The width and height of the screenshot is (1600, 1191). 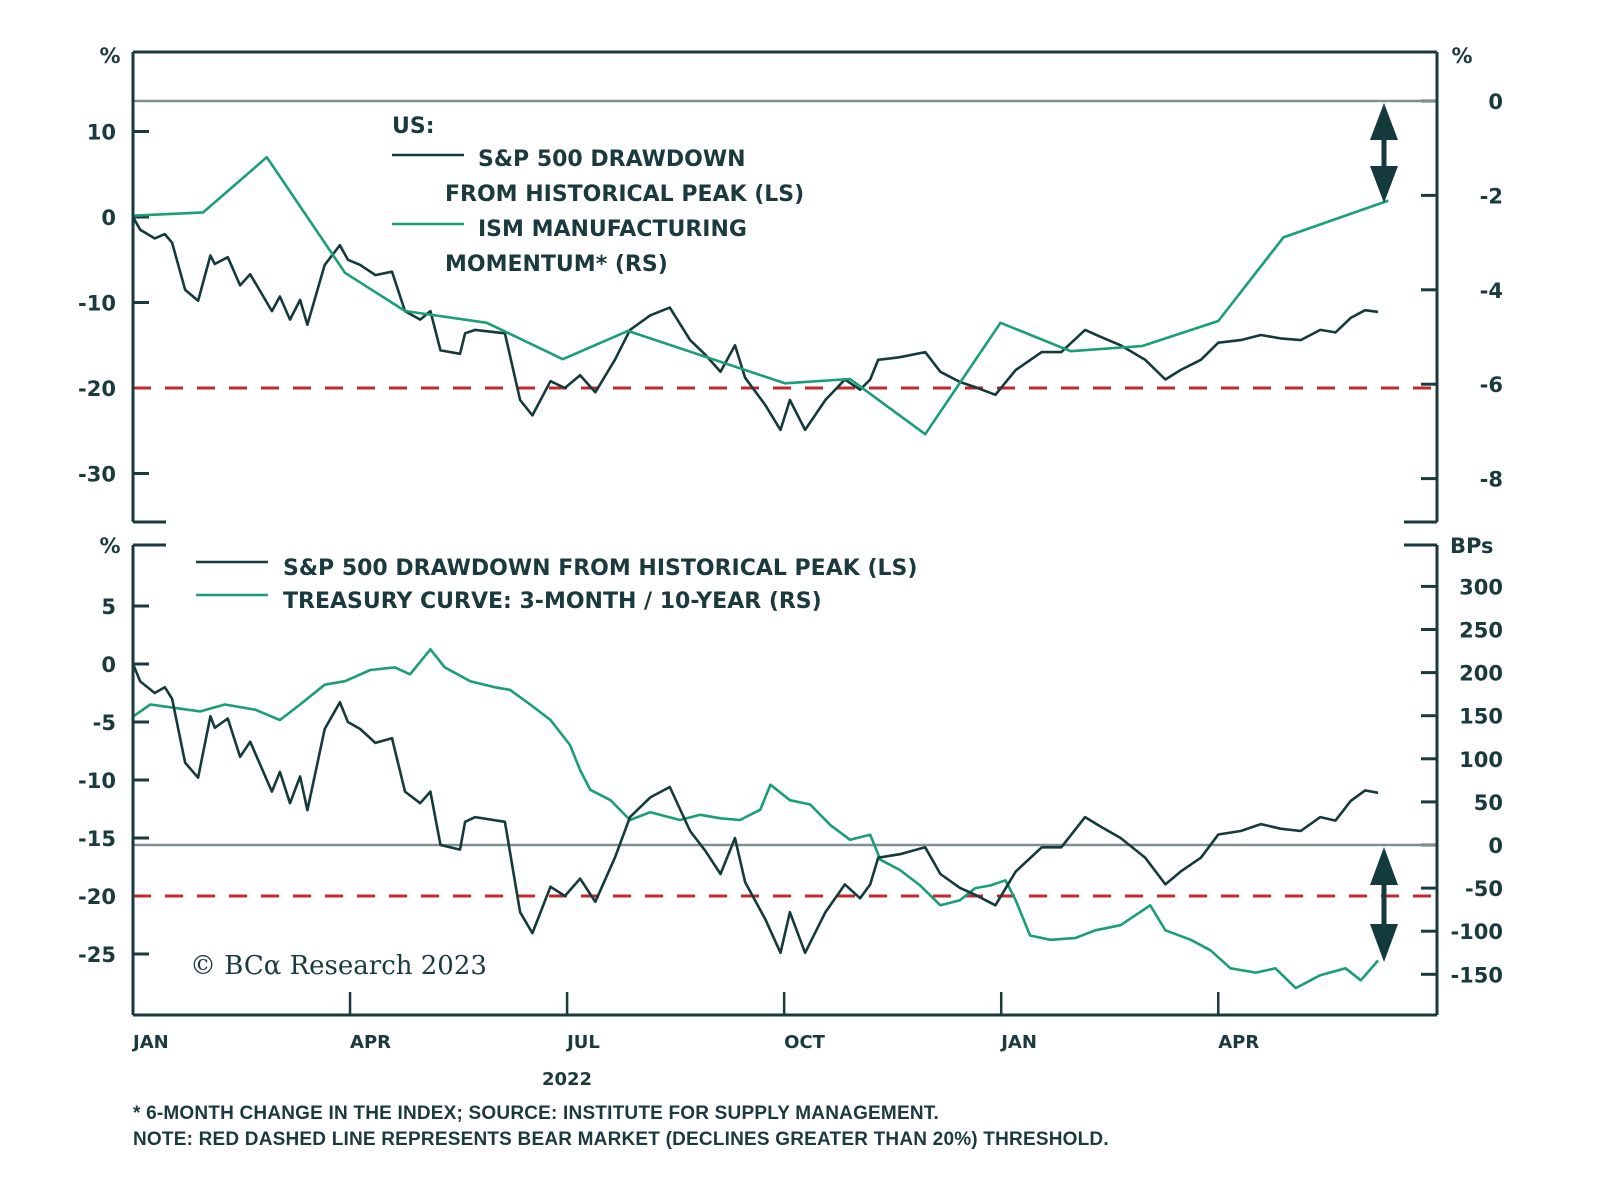 I want to click on top-left-unit: %, so click(x=109, y=56).